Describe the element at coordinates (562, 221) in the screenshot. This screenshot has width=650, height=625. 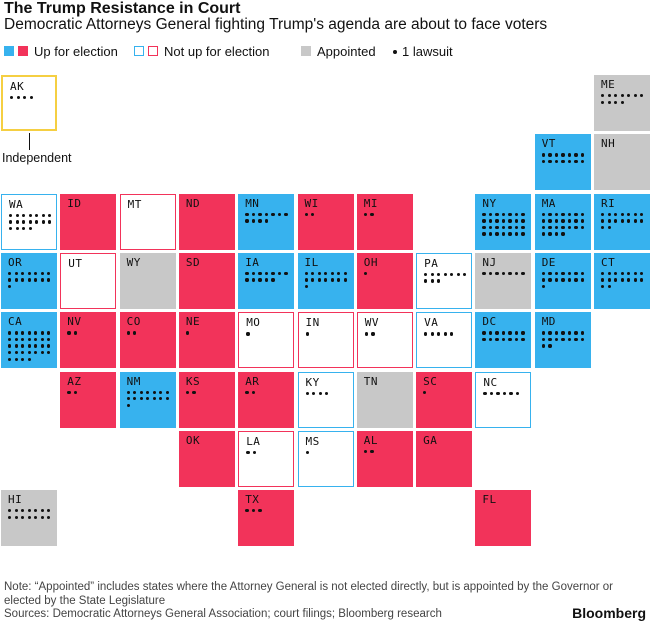
I see `state-tile-ma: MA` at that location.